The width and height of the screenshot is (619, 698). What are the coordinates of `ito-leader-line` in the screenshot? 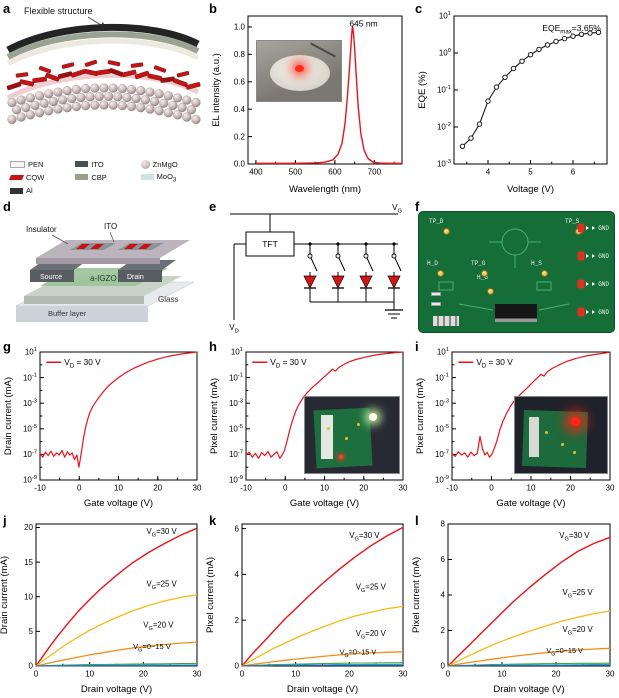 It's located at (112, 237).